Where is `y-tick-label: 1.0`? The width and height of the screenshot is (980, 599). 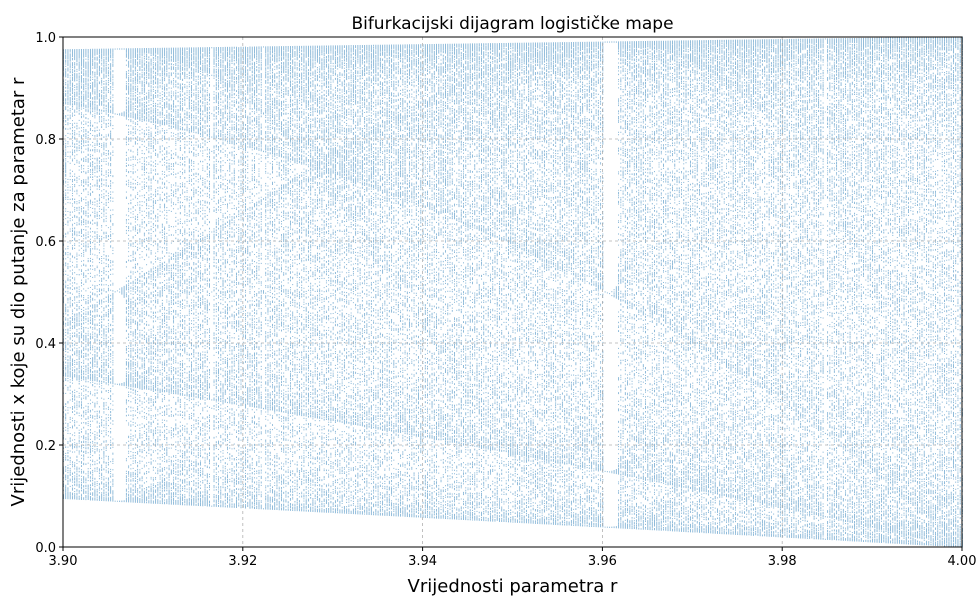 y-tick-label: 1.0 is located at coordinates (45, 38).